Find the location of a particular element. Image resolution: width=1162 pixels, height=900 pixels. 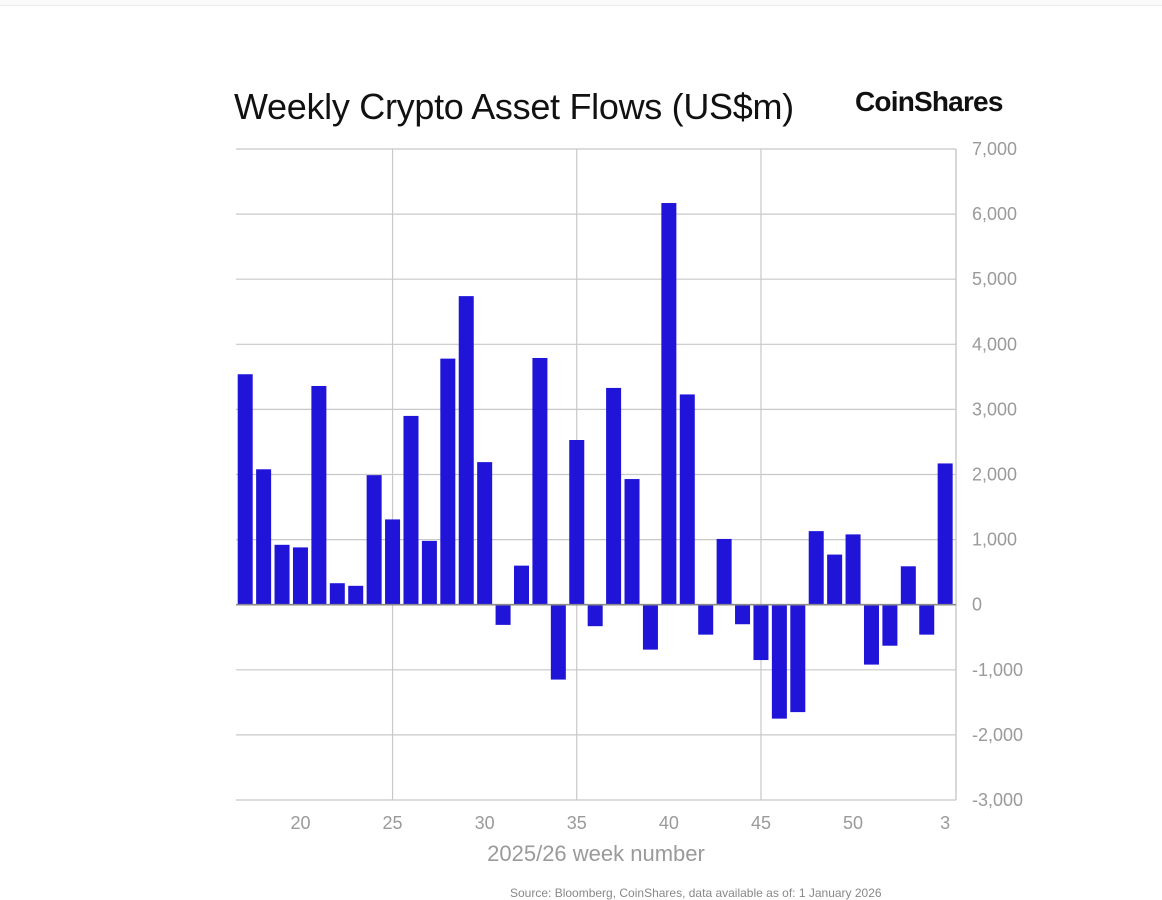

x-tick-label: 25 is located at coordinates (393, 823).